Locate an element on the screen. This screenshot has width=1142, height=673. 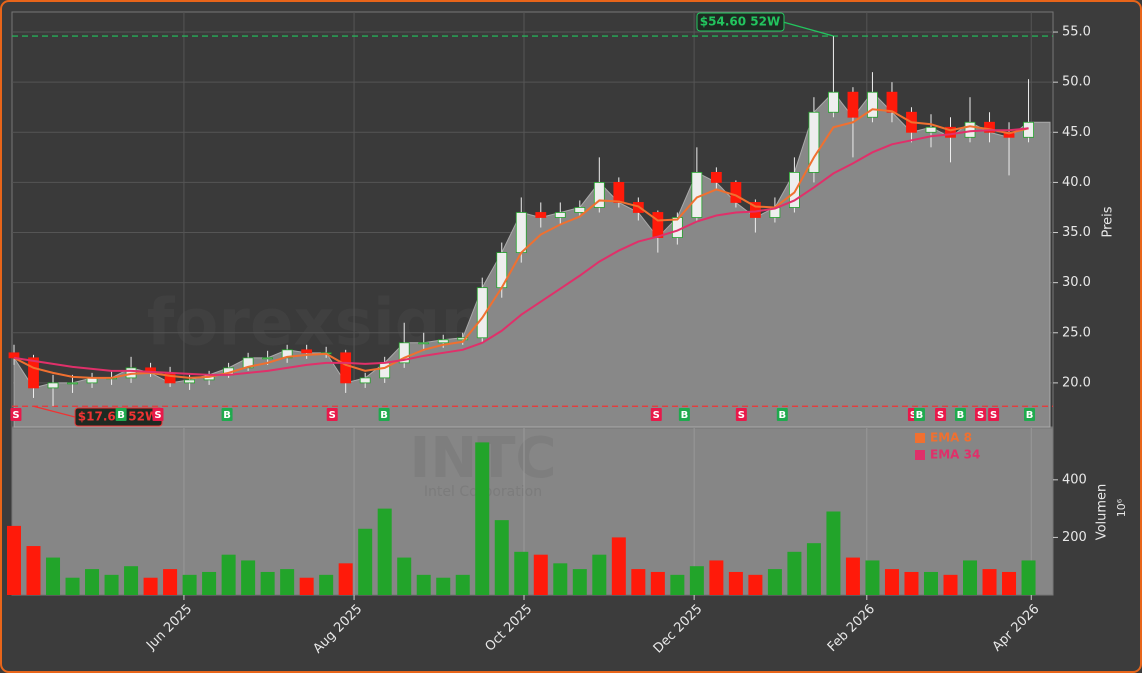
volume-tick-label: 200 is located at coordinates (1074, 537).